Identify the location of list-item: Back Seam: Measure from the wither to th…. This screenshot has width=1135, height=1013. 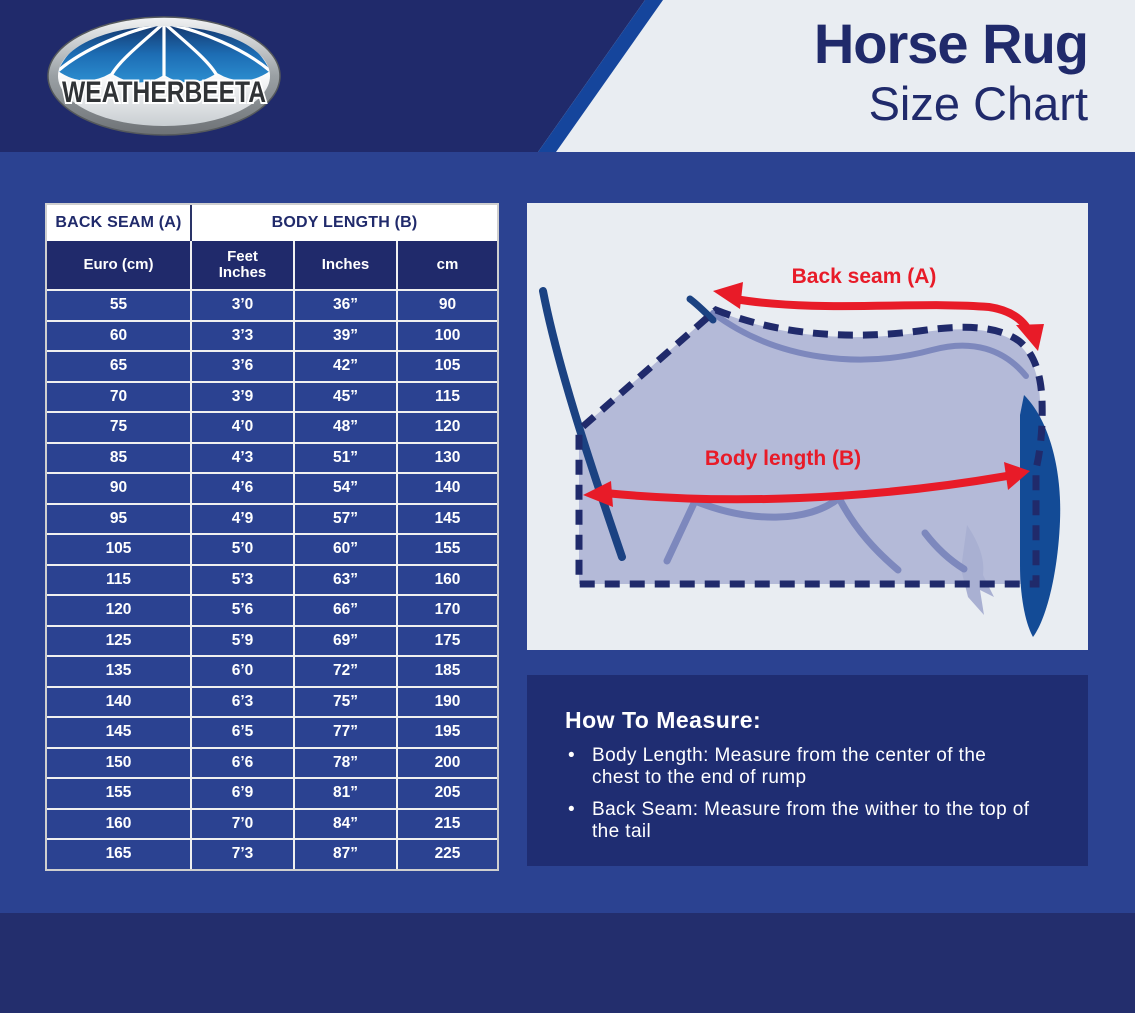
(811, 821).